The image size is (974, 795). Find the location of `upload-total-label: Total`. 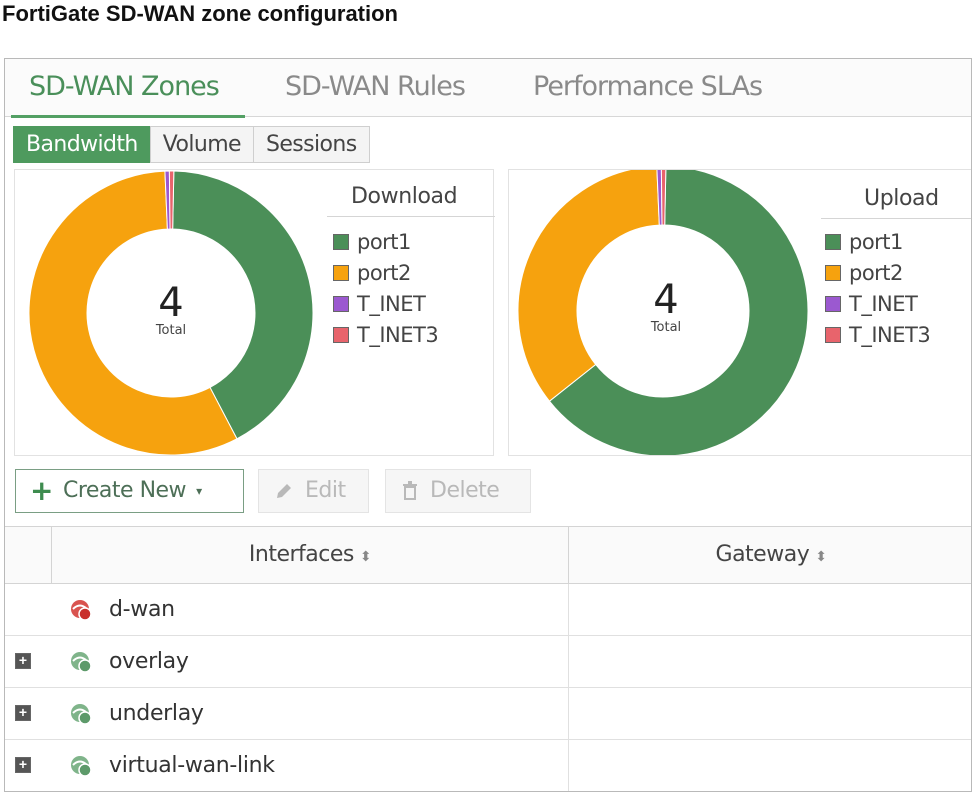

upload-total-label: Total is located at coordinates (666, 327).